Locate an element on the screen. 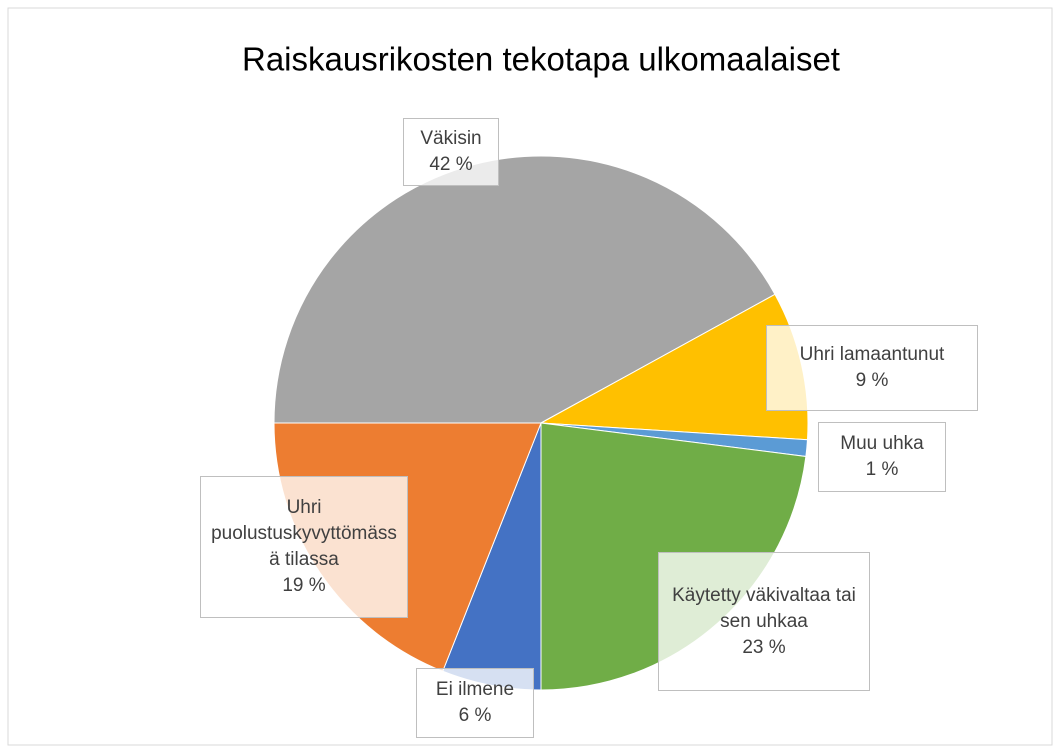  category-label: Muu uhka is located at coordinates (882, 443).